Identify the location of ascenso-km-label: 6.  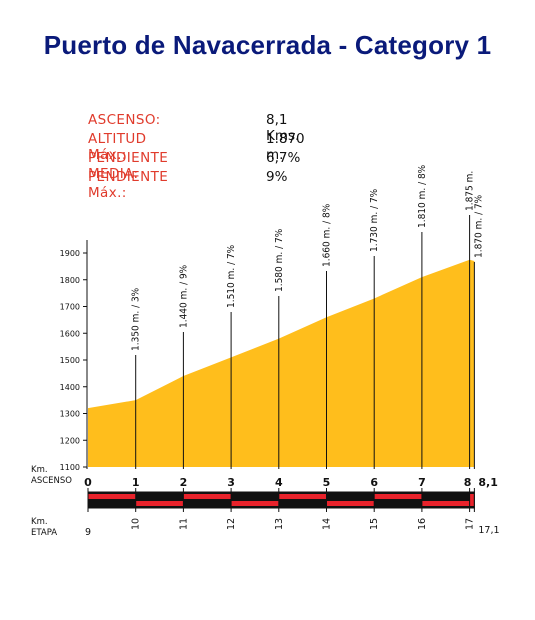
(374, 482).